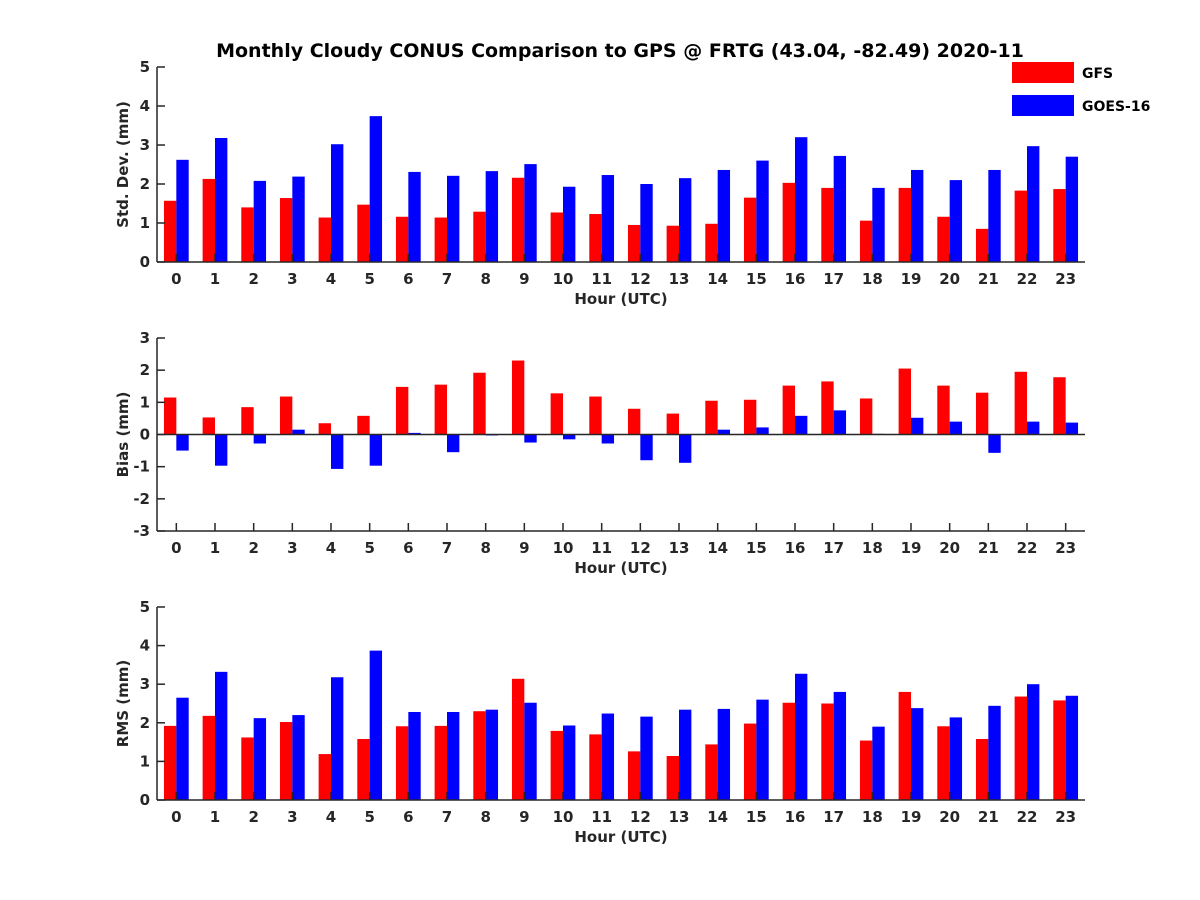 The width and height of the screenshot is (1200, 900). What do you see at coordinates (145, 184) in the screenshot?
I see `std-dev-y-tick-label: 2` at bounding box center [145, 184].